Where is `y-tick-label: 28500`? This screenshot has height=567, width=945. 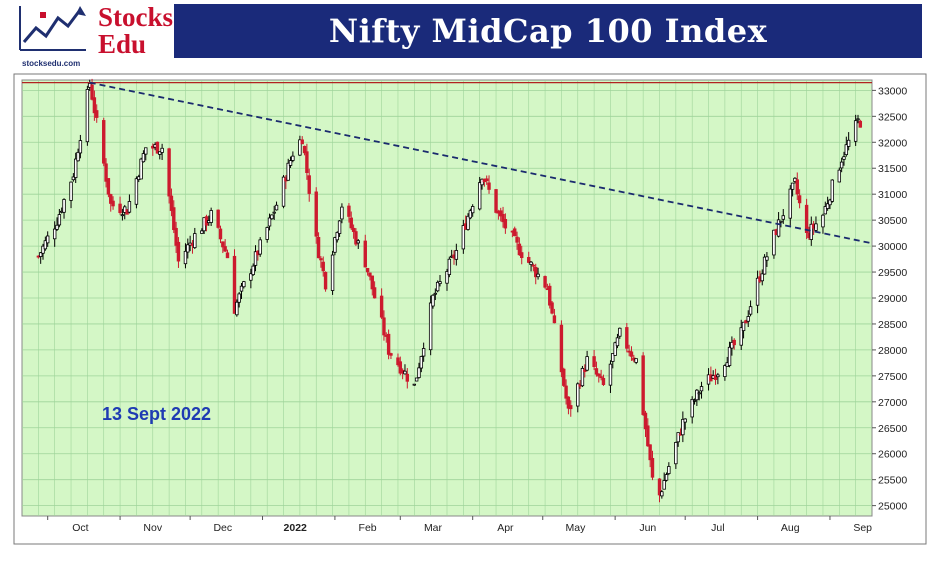 y-tick-label: 28500 is located at coordinates (892, 325).